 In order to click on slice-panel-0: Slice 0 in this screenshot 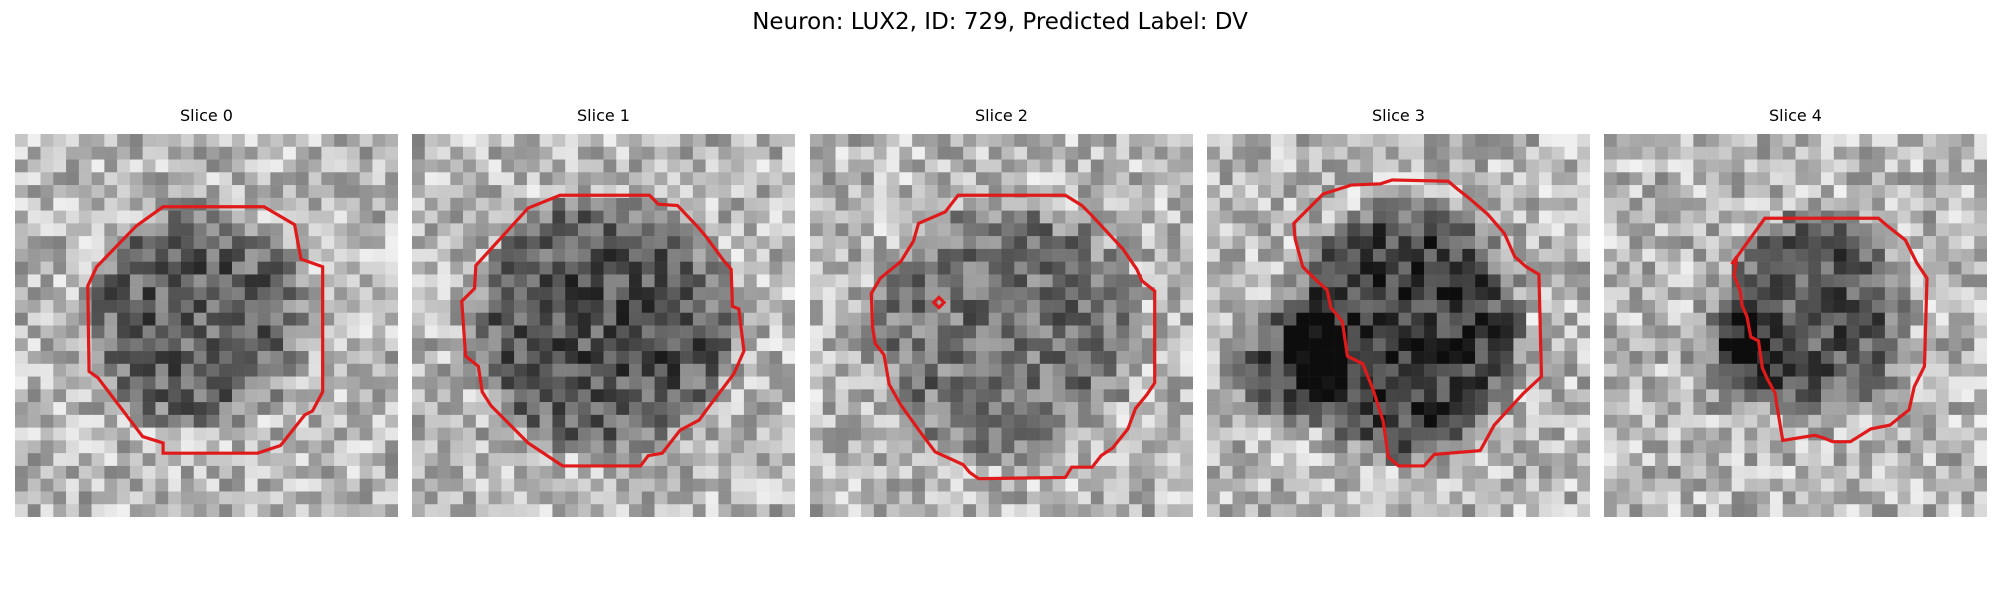, I will do `click(206, 311)`.